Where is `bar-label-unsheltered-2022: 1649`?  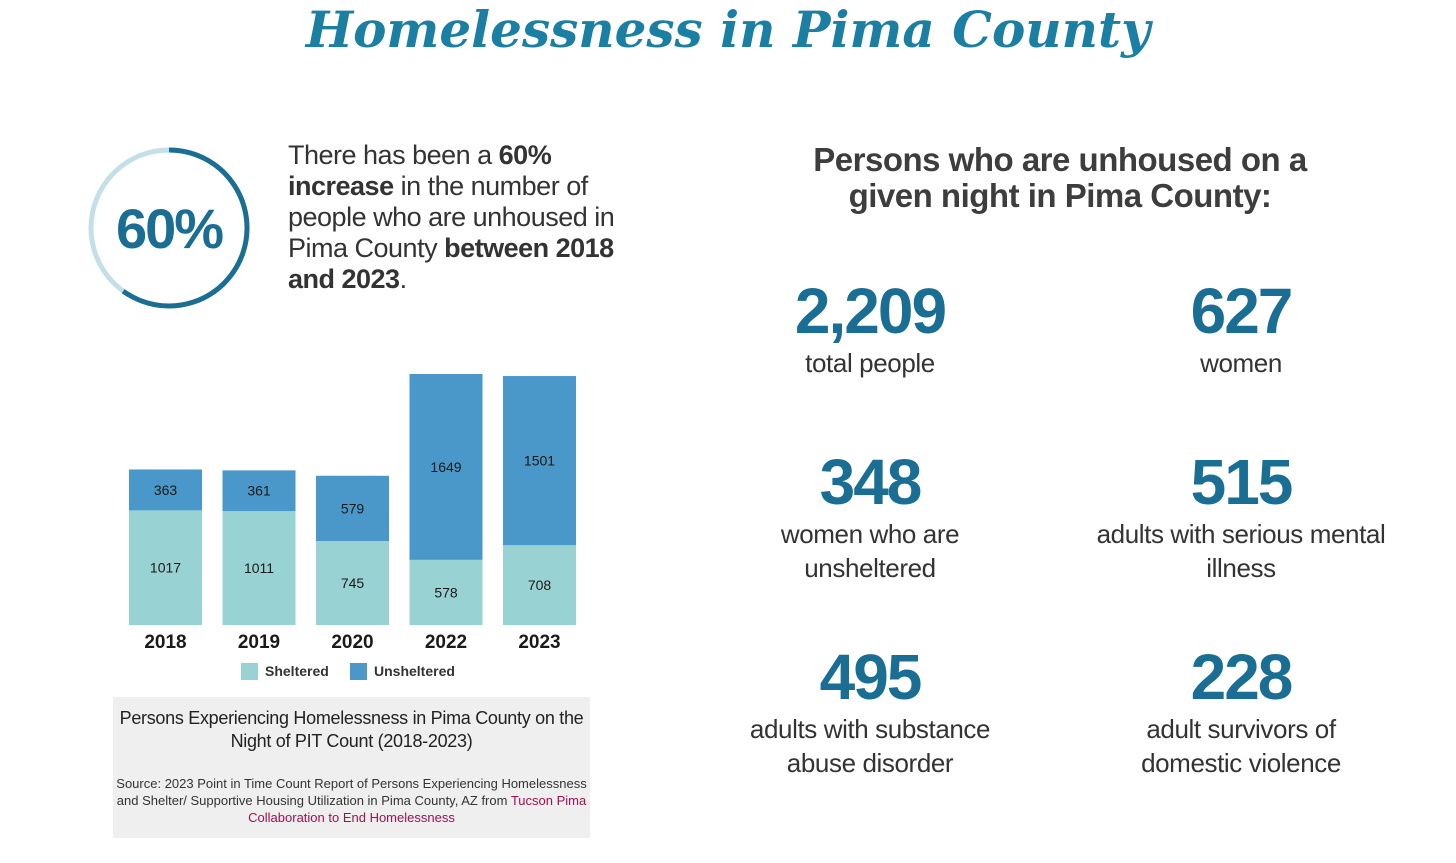
bar-label-unsheltered-2022: 1649 is located at coordinates (445, 467).